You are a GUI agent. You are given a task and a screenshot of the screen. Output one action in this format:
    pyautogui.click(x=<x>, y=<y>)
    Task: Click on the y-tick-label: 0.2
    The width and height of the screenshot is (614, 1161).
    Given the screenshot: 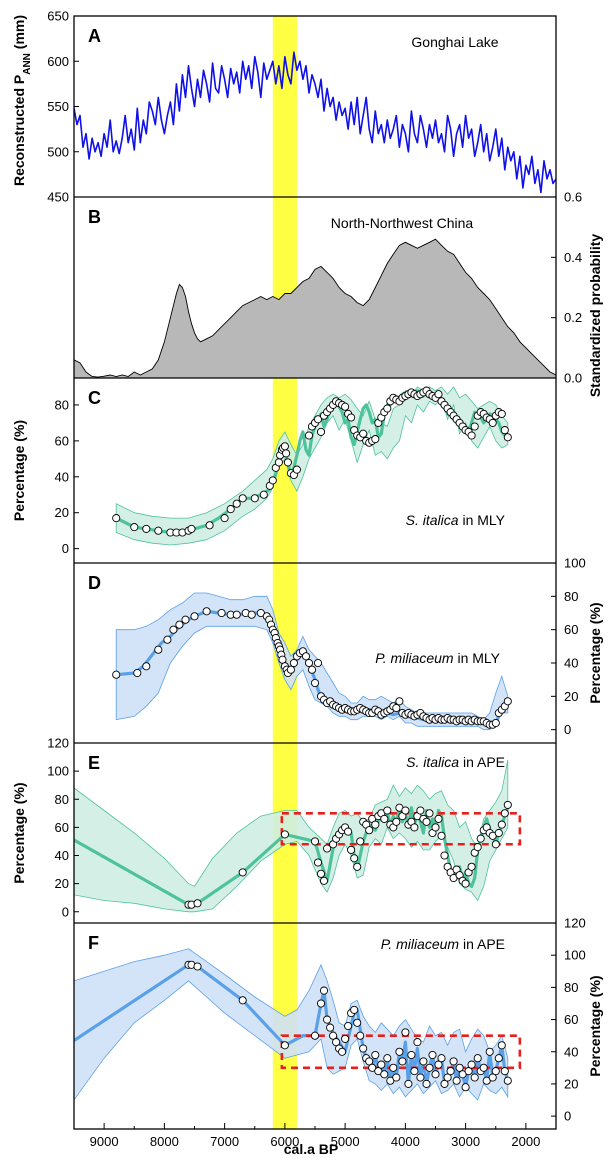 What is the action you would take?
    pyautogui.click(x=573, y=317)
    